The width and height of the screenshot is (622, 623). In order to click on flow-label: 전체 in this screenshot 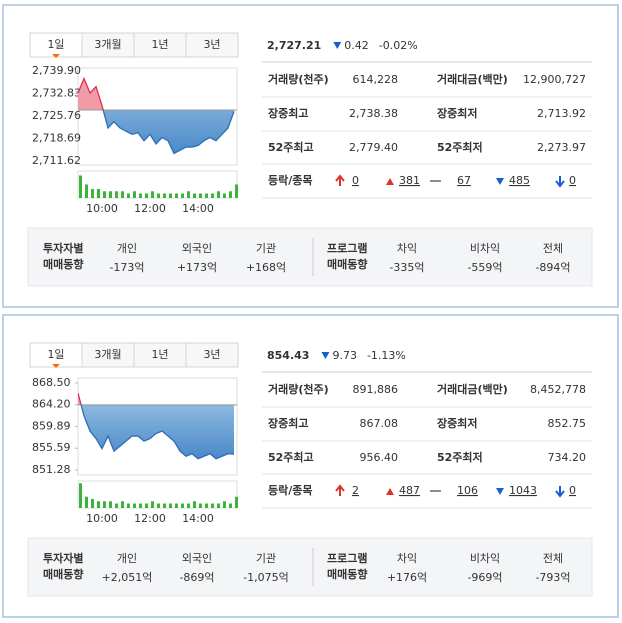, I will do `click(553, 248)`.